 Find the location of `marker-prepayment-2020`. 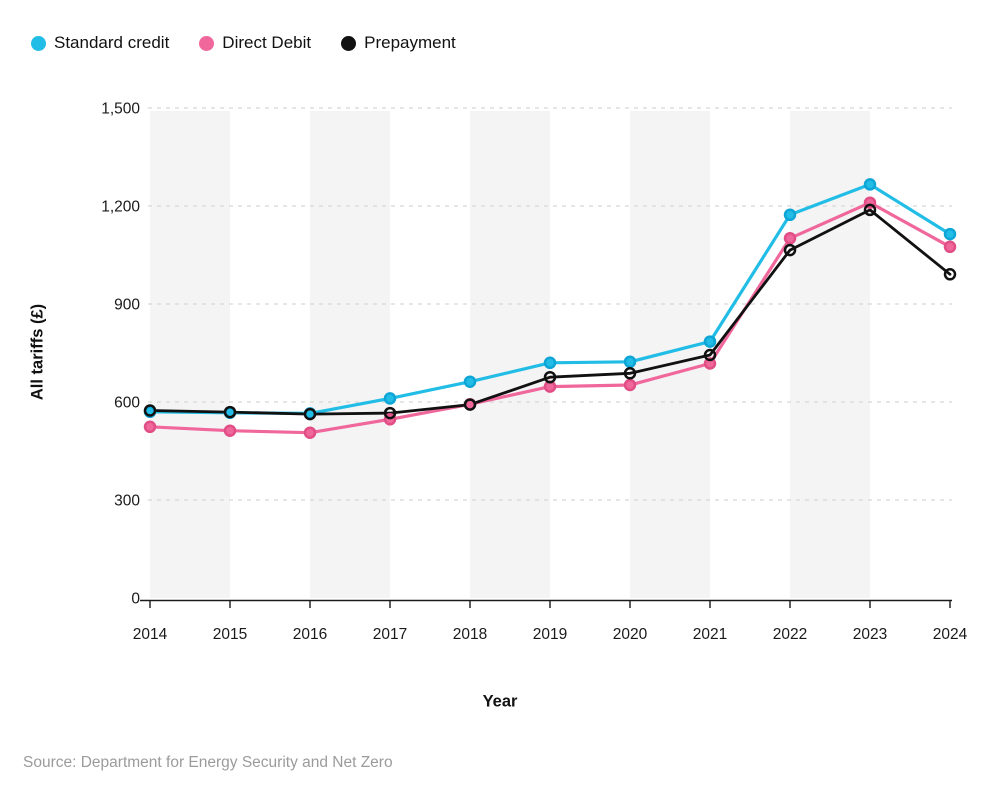

marker-prepayment-2020 is located at coordinates (630, 373).